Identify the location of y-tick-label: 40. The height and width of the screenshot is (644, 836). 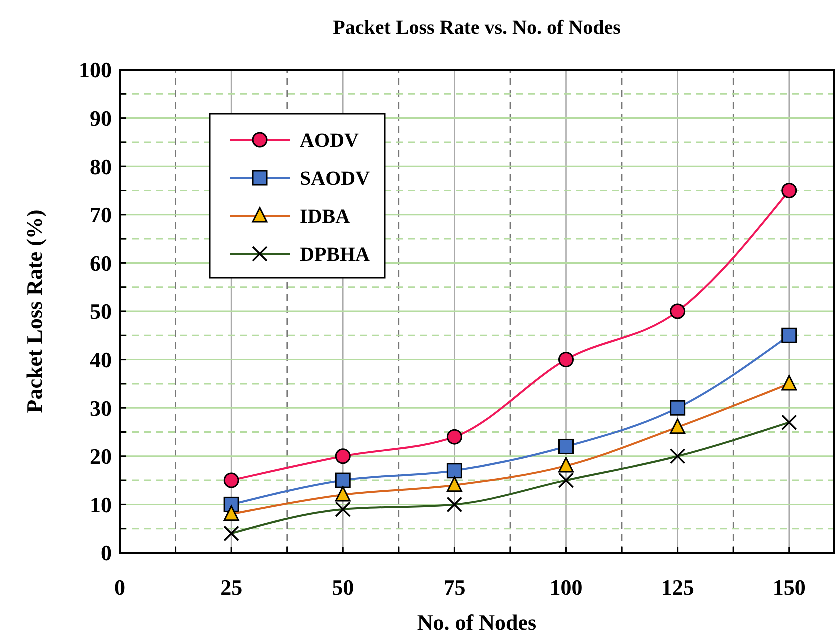
(101, 360).